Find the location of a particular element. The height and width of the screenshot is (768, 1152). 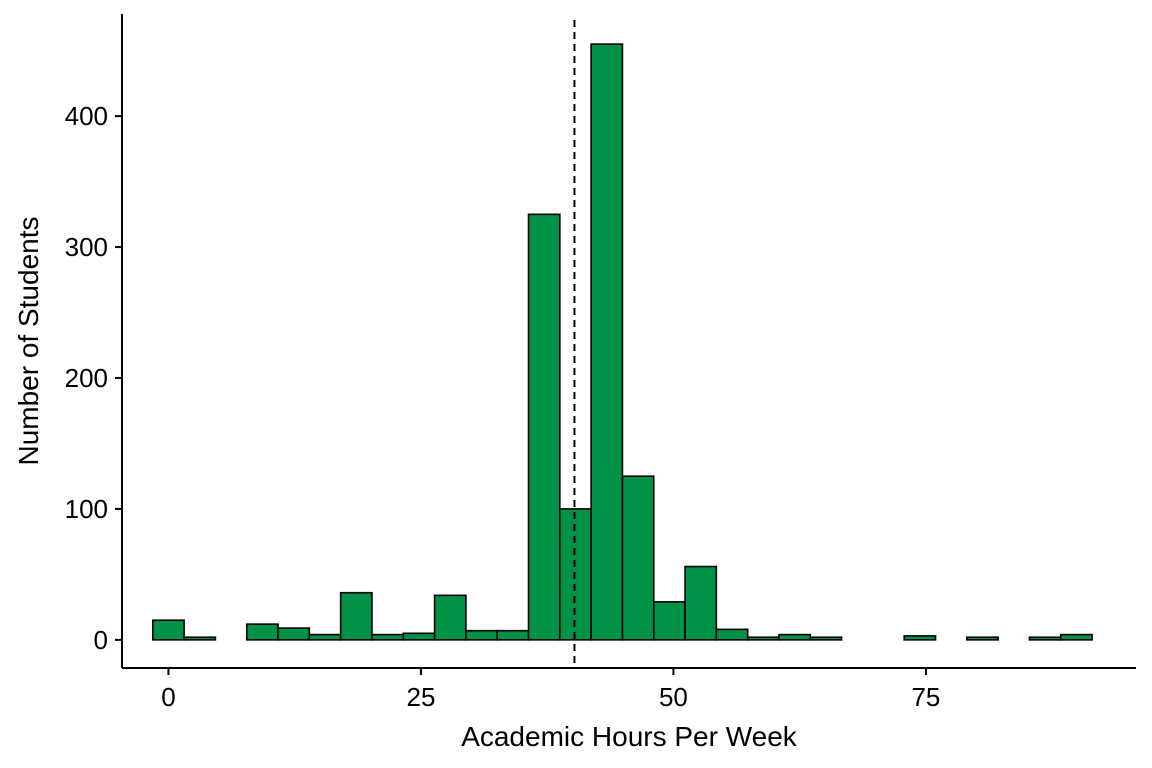

x-tick-label: 0 is located at coordinates (168, 697).